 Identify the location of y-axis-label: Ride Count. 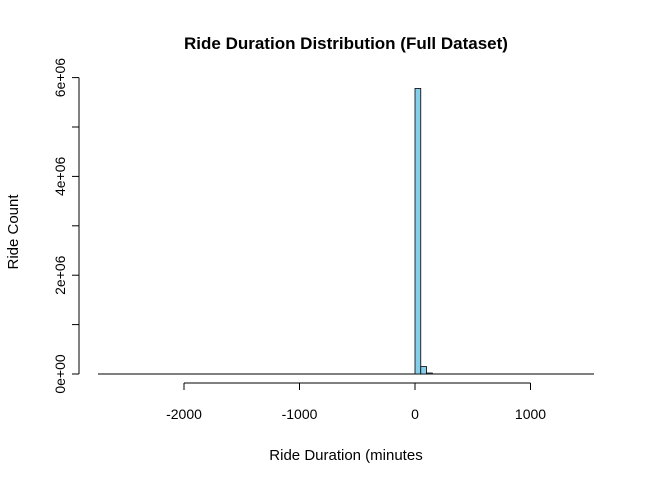
(13, 232).